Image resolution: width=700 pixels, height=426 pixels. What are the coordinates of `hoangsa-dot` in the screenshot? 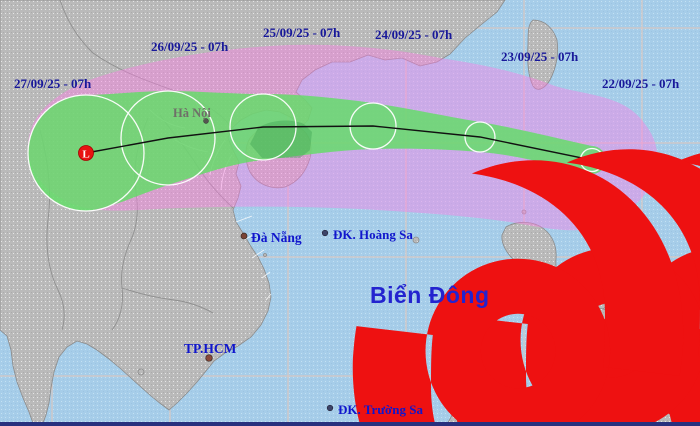 It's located at (325, 233).